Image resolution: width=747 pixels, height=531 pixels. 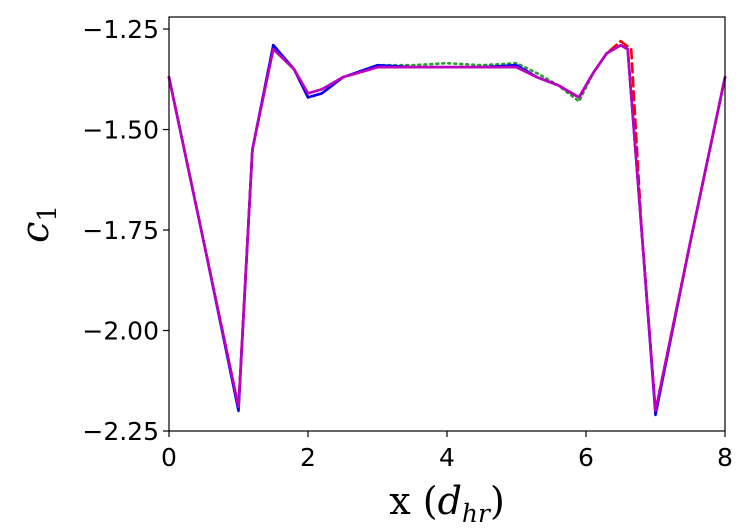 I want to click on x-axis-label: x (dhr), so click(x=447, y=503).